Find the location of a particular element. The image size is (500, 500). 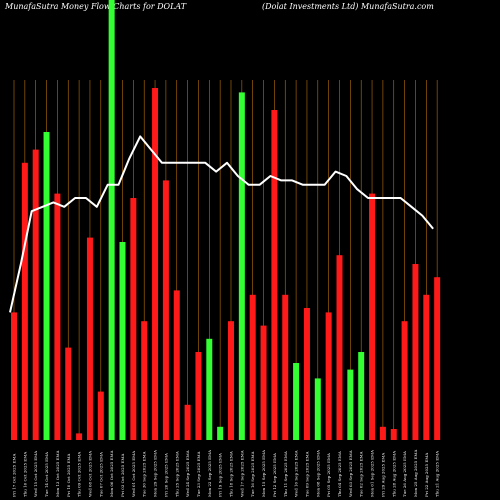

x-tick-label: Tue 16 Sep 2025 EMA is located at coordinates (252, 474).